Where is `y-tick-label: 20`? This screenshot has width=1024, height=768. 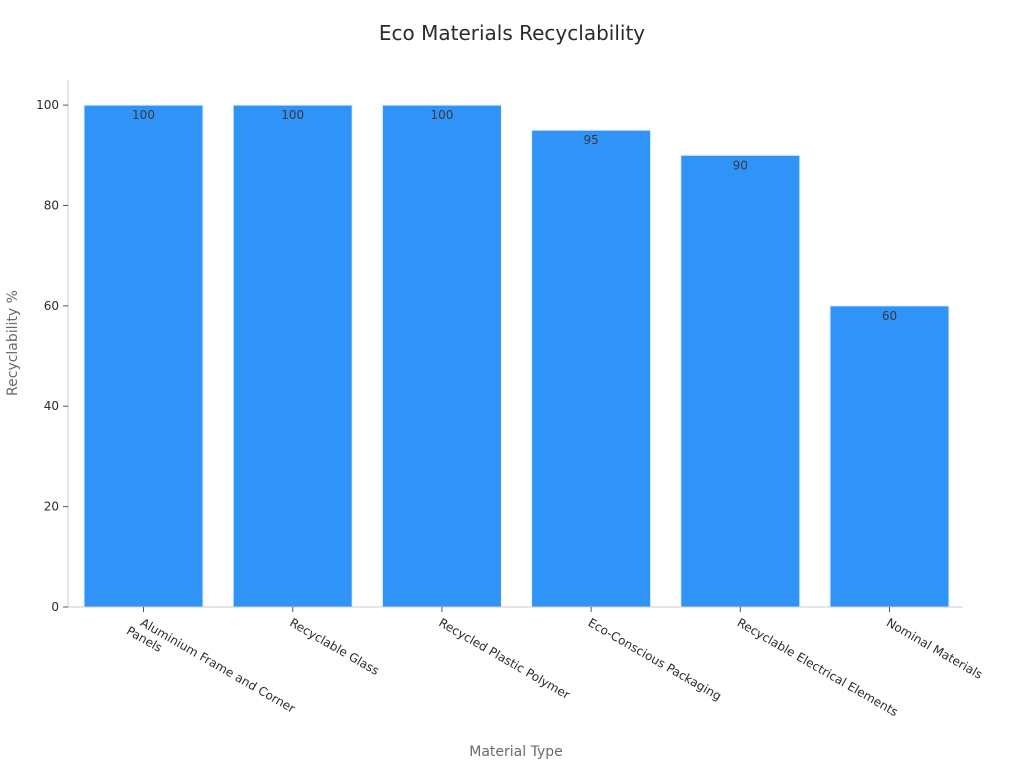 y-tick-label: 20 is located at coordinates (51, 507).